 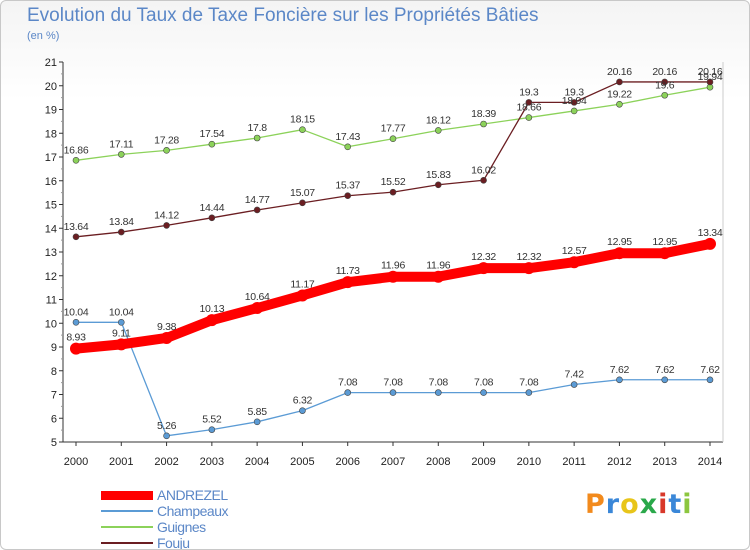 What do you see at coordinates (257, 297) in the screenshot?
I see `data-label-andrezel: 10.64` at bounding box center [257, 297].